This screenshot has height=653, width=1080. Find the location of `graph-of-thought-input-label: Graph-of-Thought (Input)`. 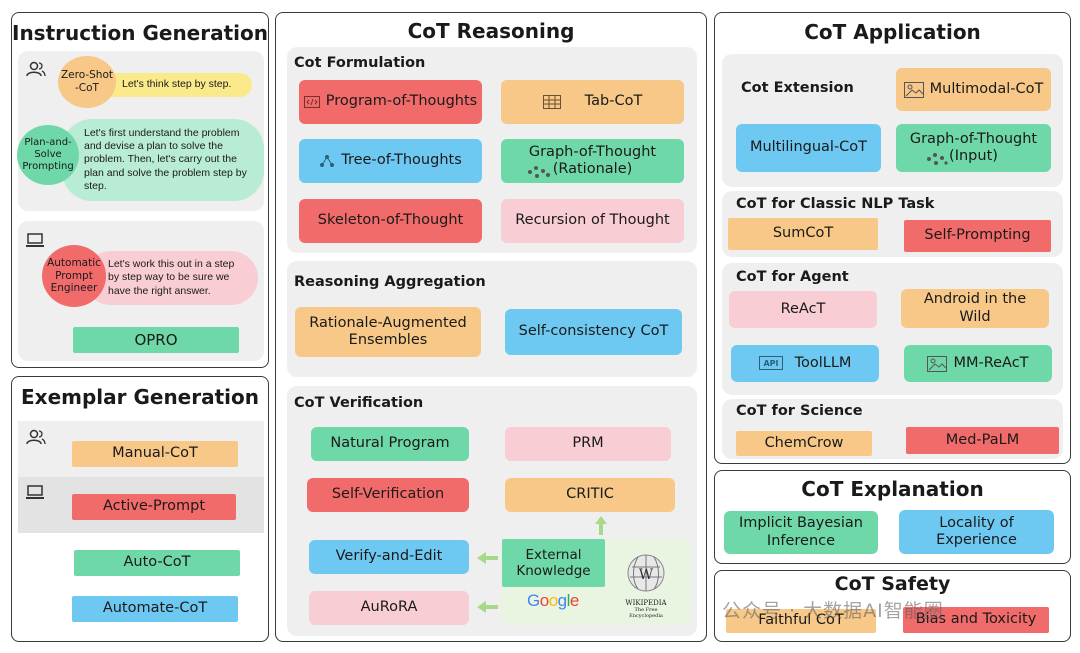

graph-of-thought-input-label: Graph-of-Thought (Input) is located at coordinates (973, 147).